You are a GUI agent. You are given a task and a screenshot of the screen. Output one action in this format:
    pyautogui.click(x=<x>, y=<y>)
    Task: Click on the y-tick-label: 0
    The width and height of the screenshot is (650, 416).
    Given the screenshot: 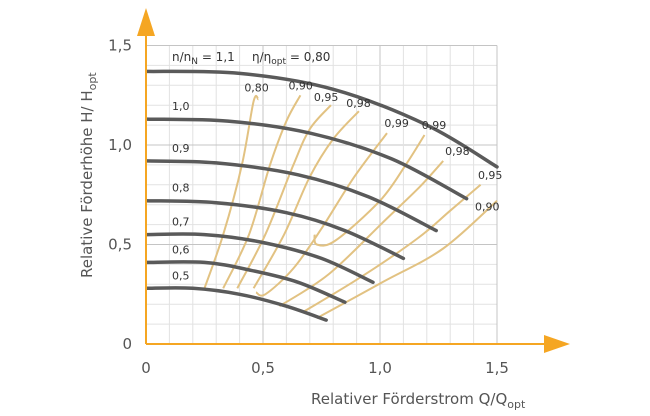 What is the action you would take?
    pyautogui.click(x=127, y=344)
    